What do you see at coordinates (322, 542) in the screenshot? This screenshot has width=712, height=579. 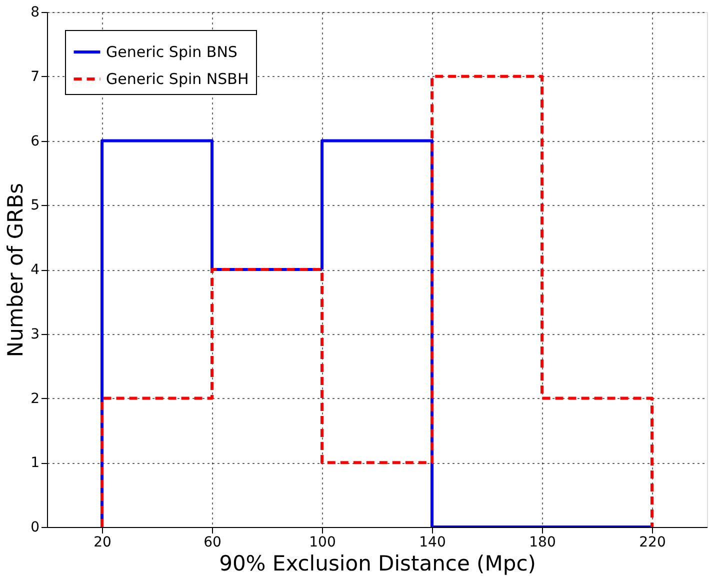 I see `x-tick-label: 100` at bounding box center [322, 542].